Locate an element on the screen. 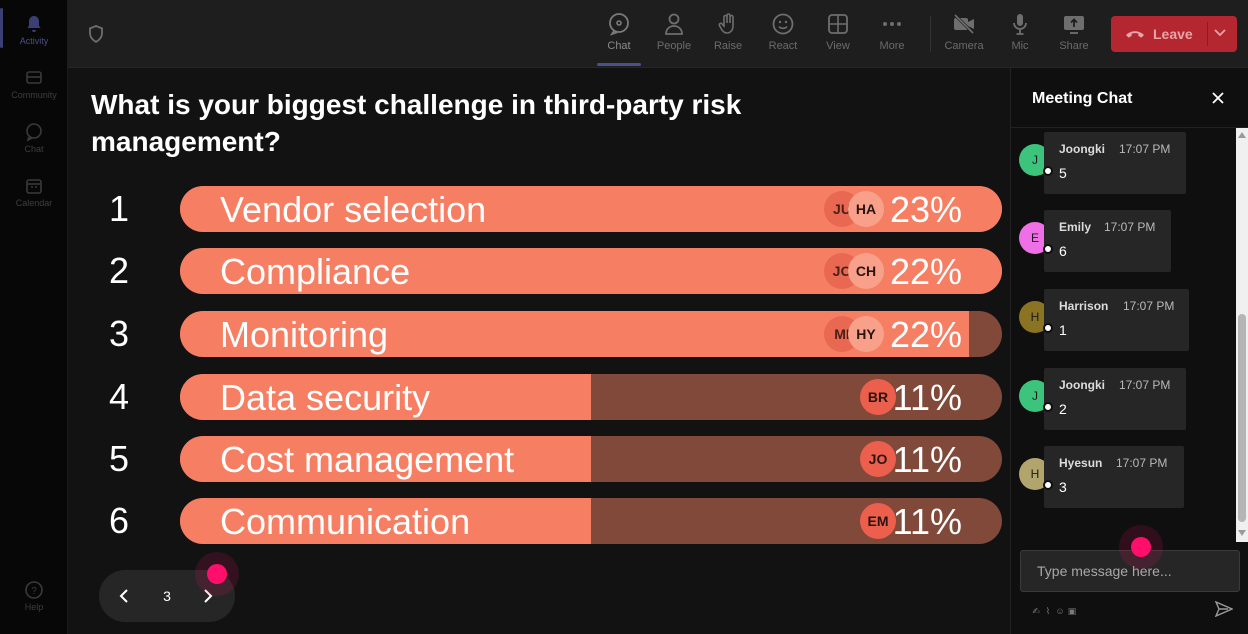 The image size is (1248, 634). poll-option-row: 2 Compliance JO CH 22% is located at coordinates (549, 271).